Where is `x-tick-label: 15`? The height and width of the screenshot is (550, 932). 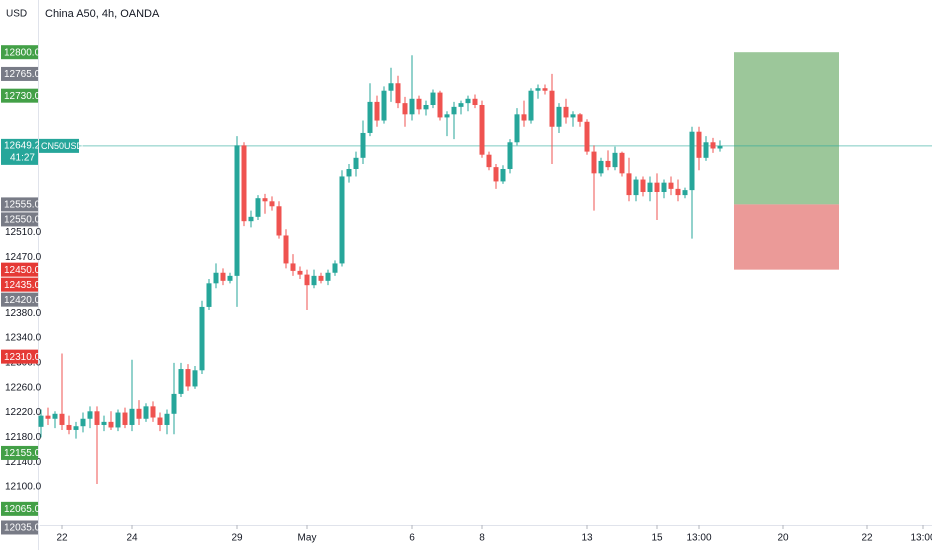
x-tick-label: 15 is located at coordinates (657, 538).